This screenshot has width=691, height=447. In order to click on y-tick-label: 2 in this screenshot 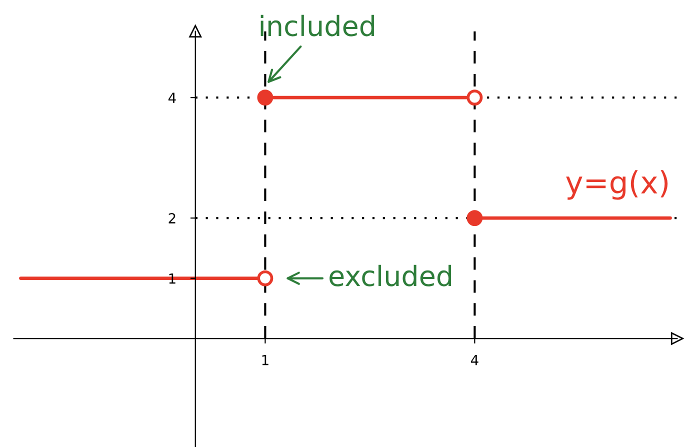, I will do `click(172, 218)`.